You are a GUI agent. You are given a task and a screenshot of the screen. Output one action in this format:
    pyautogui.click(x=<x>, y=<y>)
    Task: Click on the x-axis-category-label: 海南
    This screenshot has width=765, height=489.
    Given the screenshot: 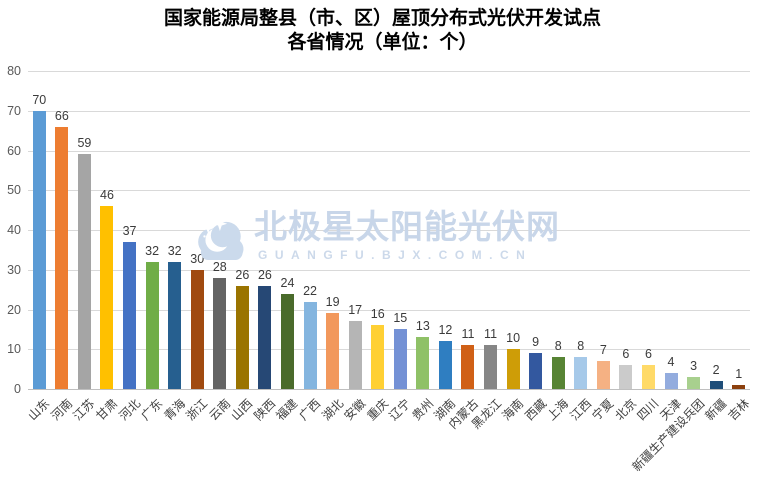 What is the action you would take?
    pyautogui.click(x=513, y=410)
    